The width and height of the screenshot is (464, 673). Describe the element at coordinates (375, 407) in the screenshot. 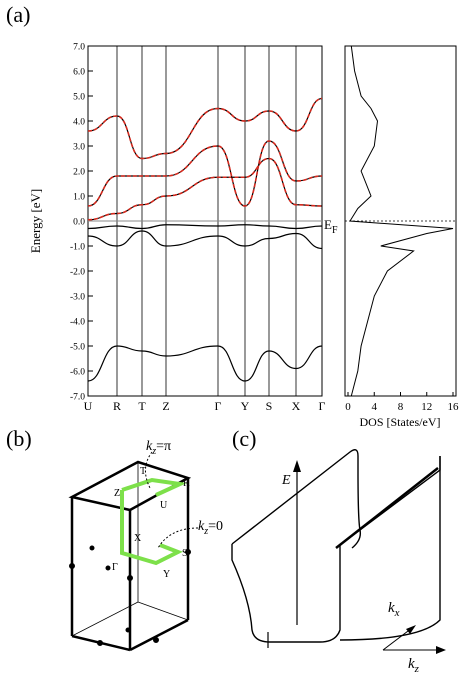

I see `dos-xtick-label: 4` at that location.